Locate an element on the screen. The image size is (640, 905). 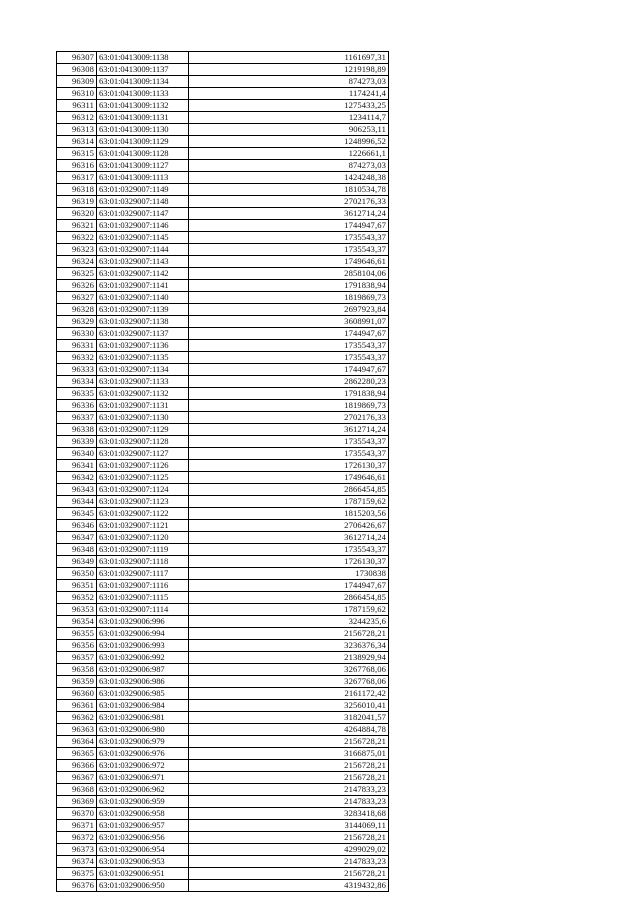
cell-row-id: 96319 is located at coordinates (76, 201).